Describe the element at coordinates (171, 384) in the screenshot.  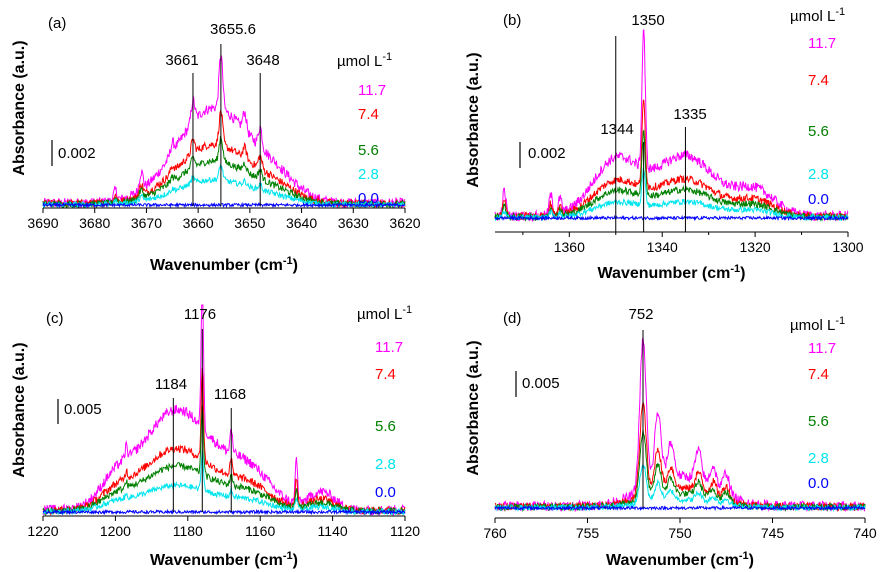
I see `peak-label: 1184` at that location.